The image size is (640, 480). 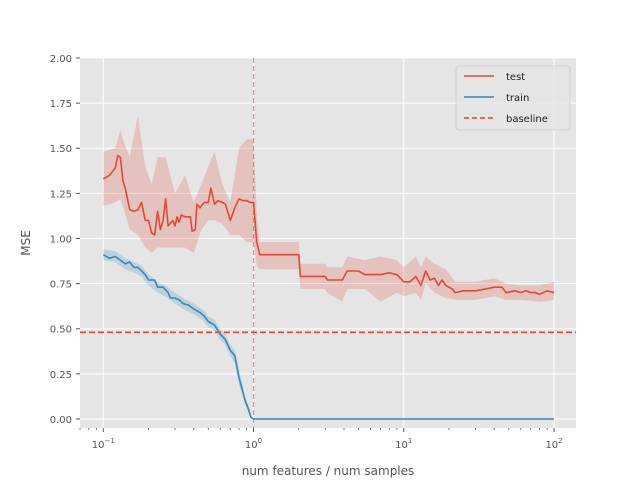 I want to click on x-tick-label: 10², so click(x=553, y=444).